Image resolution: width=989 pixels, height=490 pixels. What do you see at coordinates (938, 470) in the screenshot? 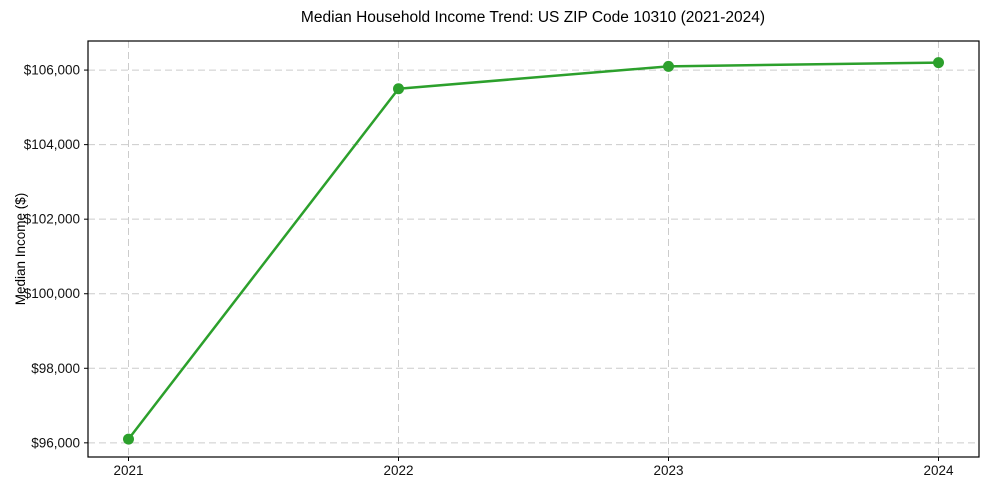
I see `x-tick-label: 2024` at bounding box center [938, 470].